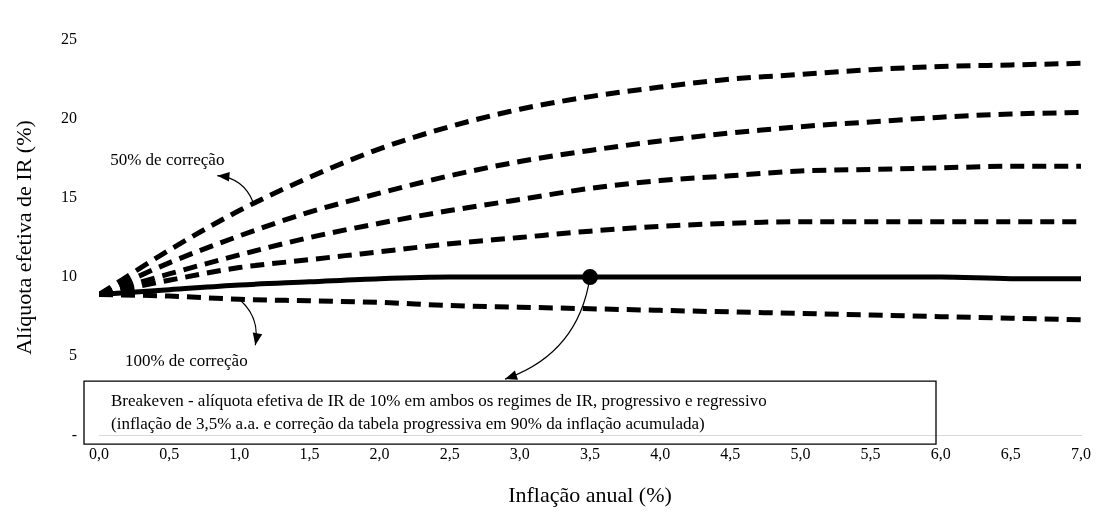 Image resolution: width=1109 pixels, height=521 pixels. What do you see at coordinates (1010, 454) in the screenshot?
I see `x-tick-label: 6,5` at bounding box center [1010, 454].